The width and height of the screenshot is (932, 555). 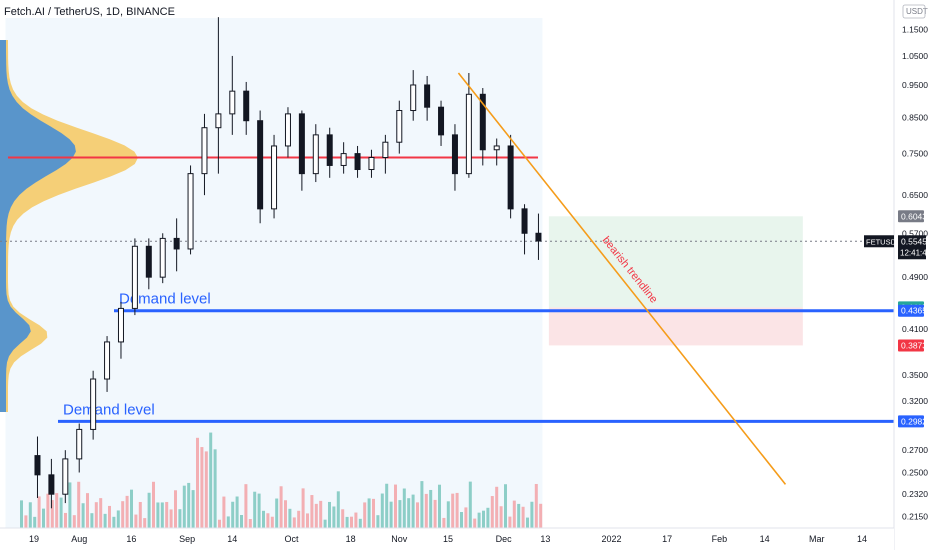 I want to click on y-tick-label: 0.4900, so click(x=915, y=277).